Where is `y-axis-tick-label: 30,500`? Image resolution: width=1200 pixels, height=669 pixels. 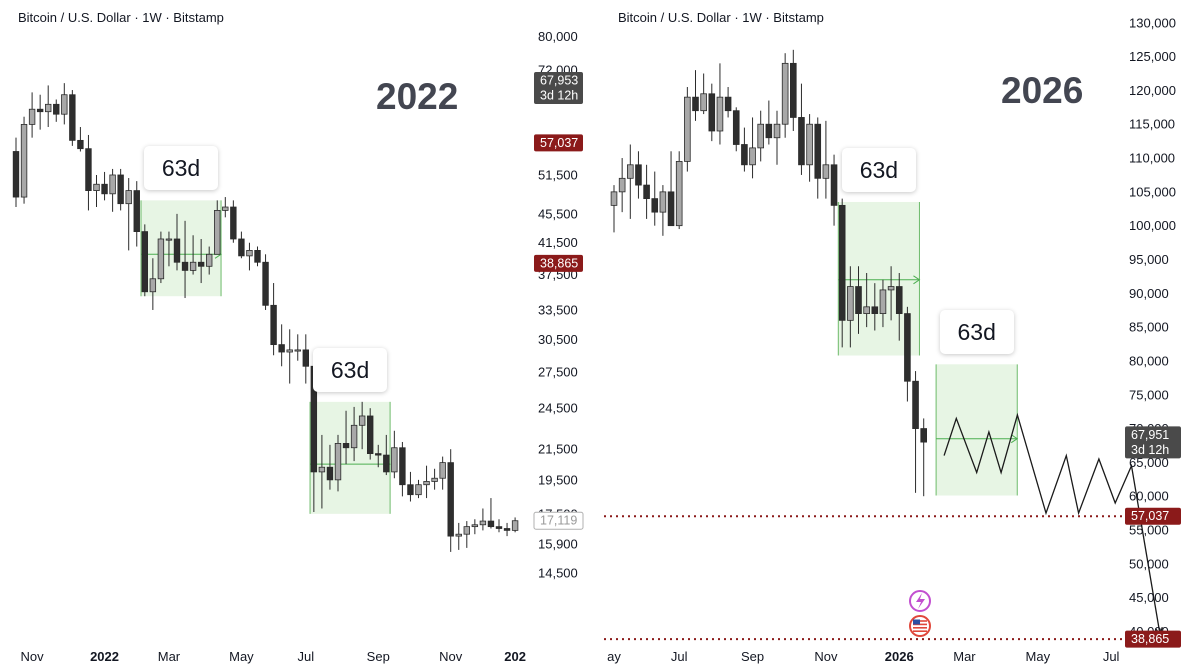 y-axis-tick-label: 30,500 is located at coordinates (558, 339).